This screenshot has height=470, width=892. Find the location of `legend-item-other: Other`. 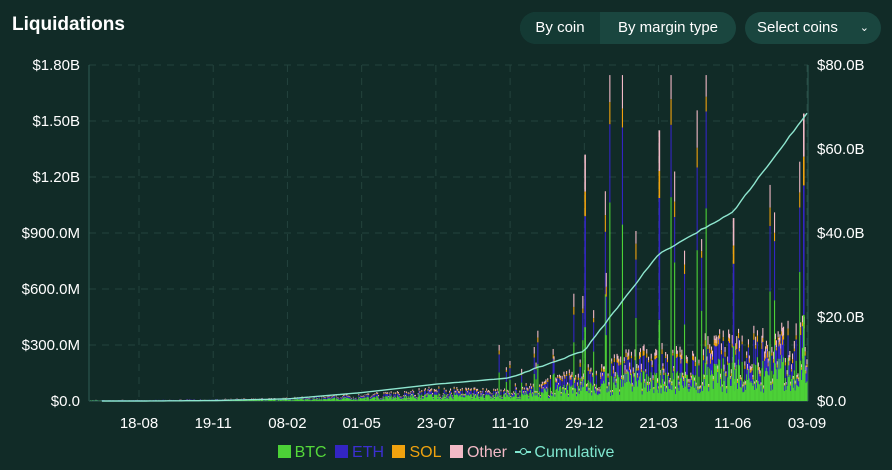

legend-item-other: Other is located at coordinates (478, 453).